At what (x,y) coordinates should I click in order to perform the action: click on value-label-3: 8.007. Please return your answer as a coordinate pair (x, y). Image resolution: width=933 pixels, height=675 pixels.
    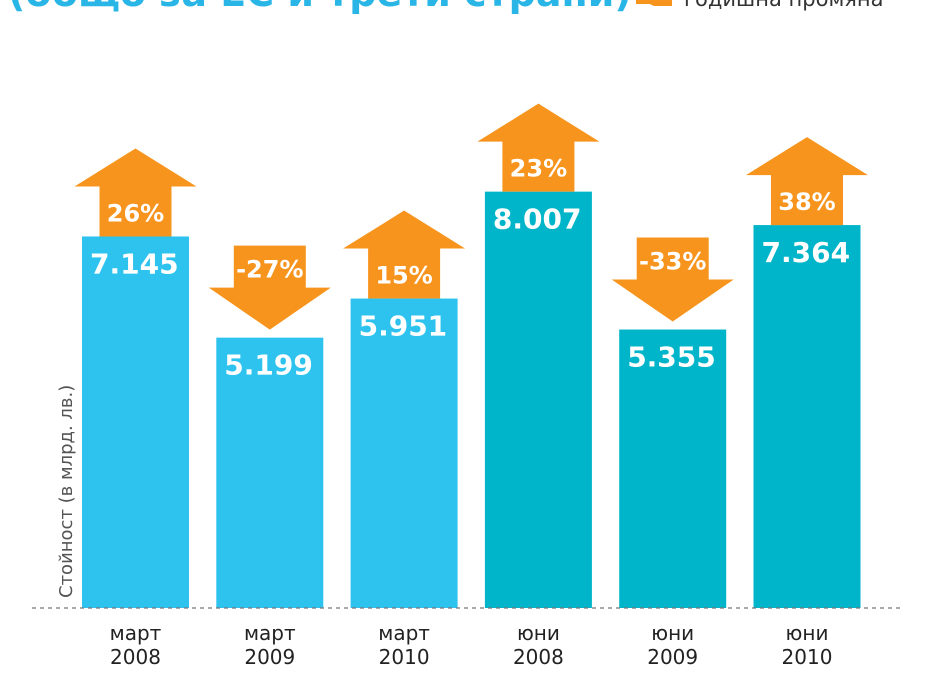
    Looking at the image, I should click on (537, 219).